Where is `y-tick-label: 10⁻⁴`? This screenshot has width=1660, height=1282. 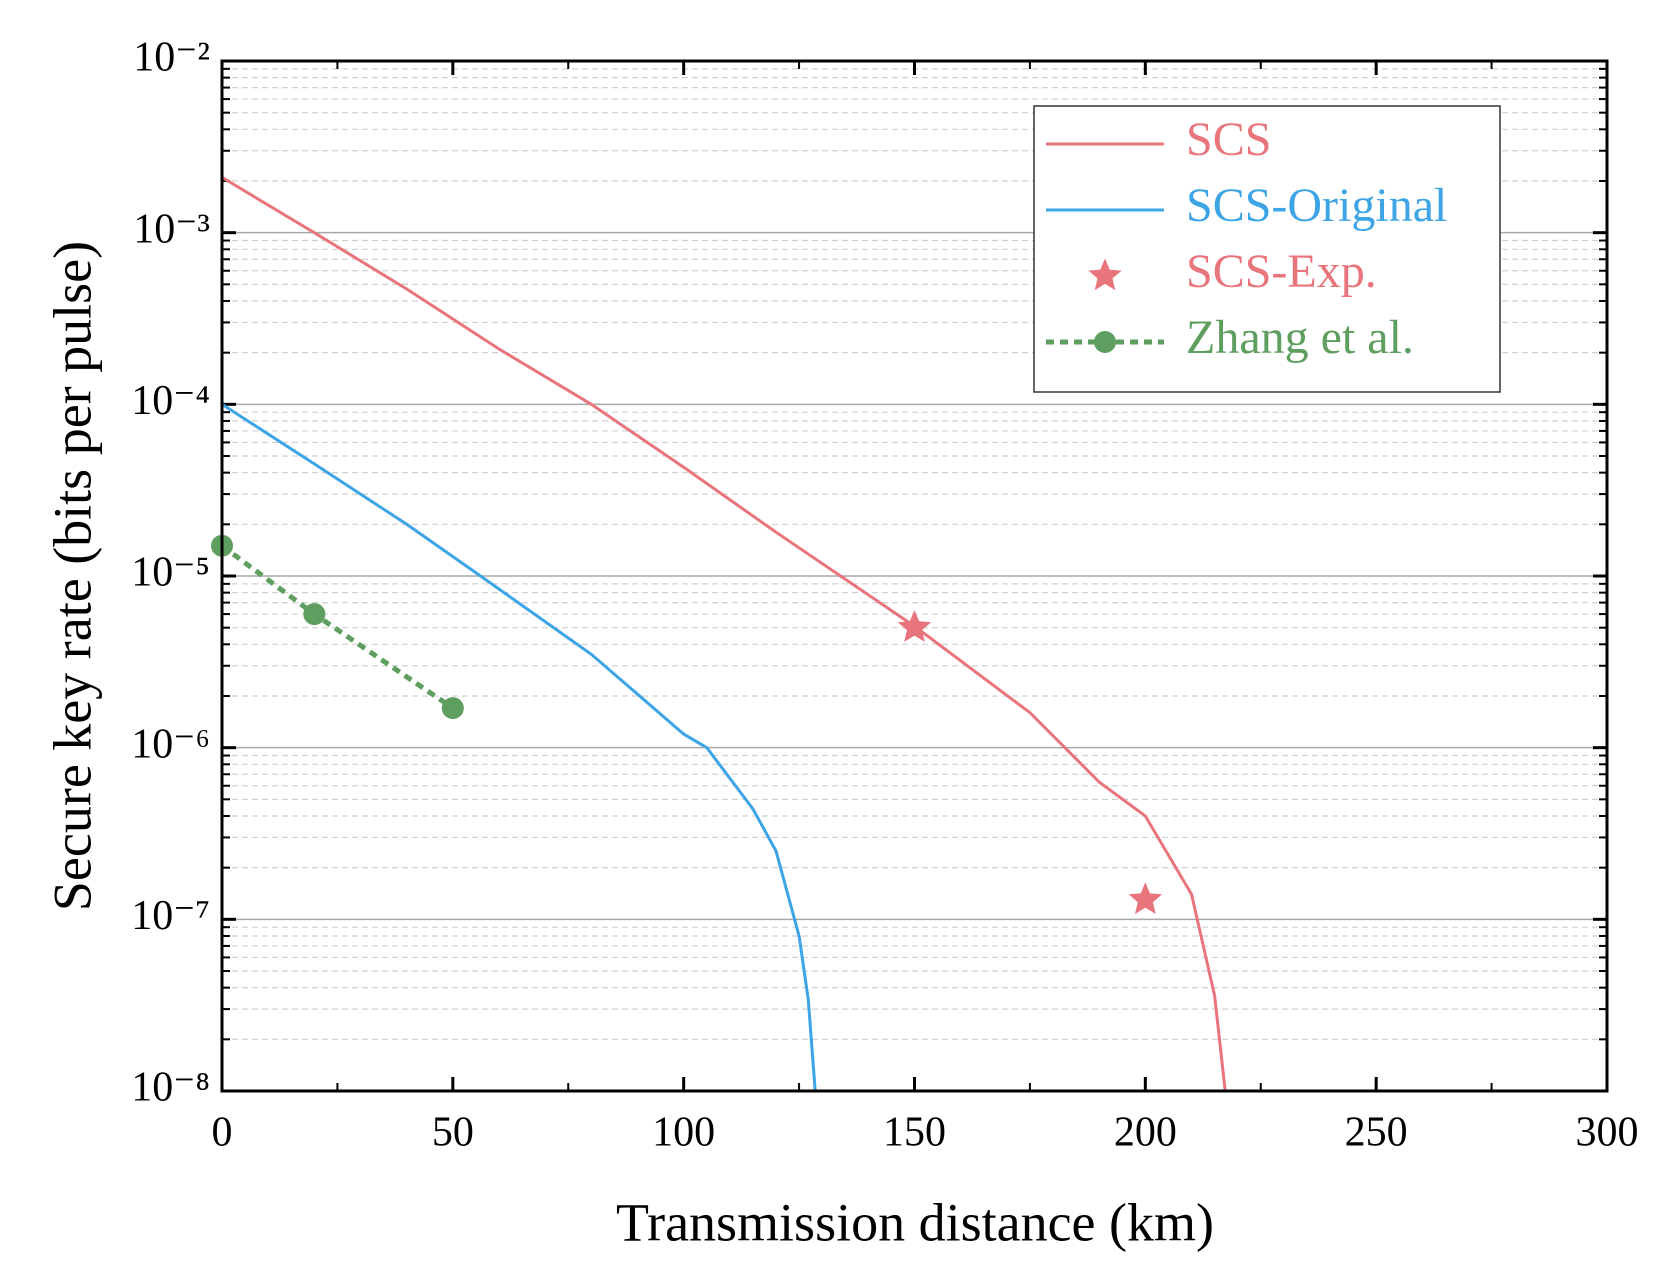
y-tick-label: 10⁻⁴ is located at coordinates (170, 401).